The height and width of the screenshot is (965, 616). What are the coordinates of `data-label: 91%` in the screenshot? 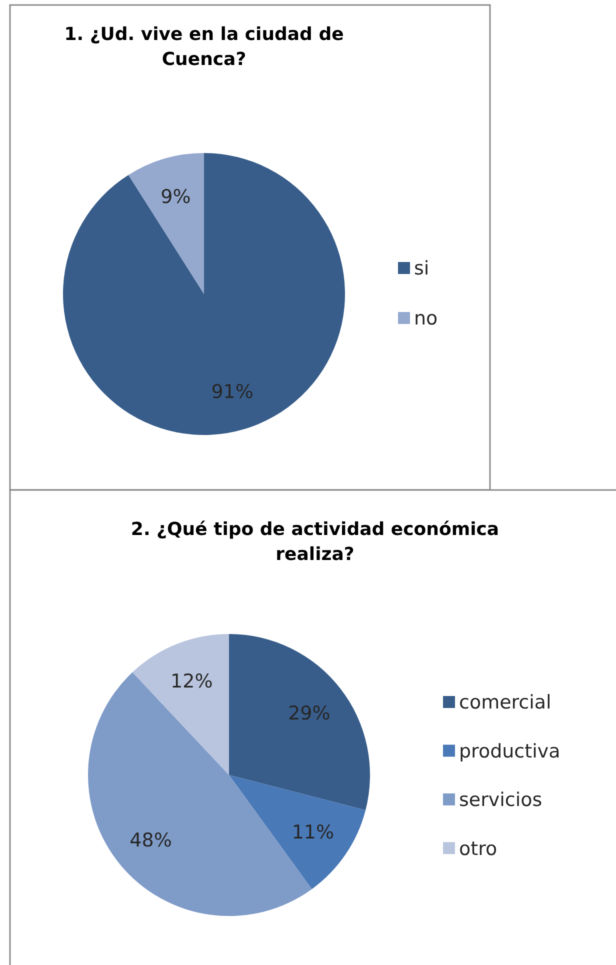 It's located at (232, 392).